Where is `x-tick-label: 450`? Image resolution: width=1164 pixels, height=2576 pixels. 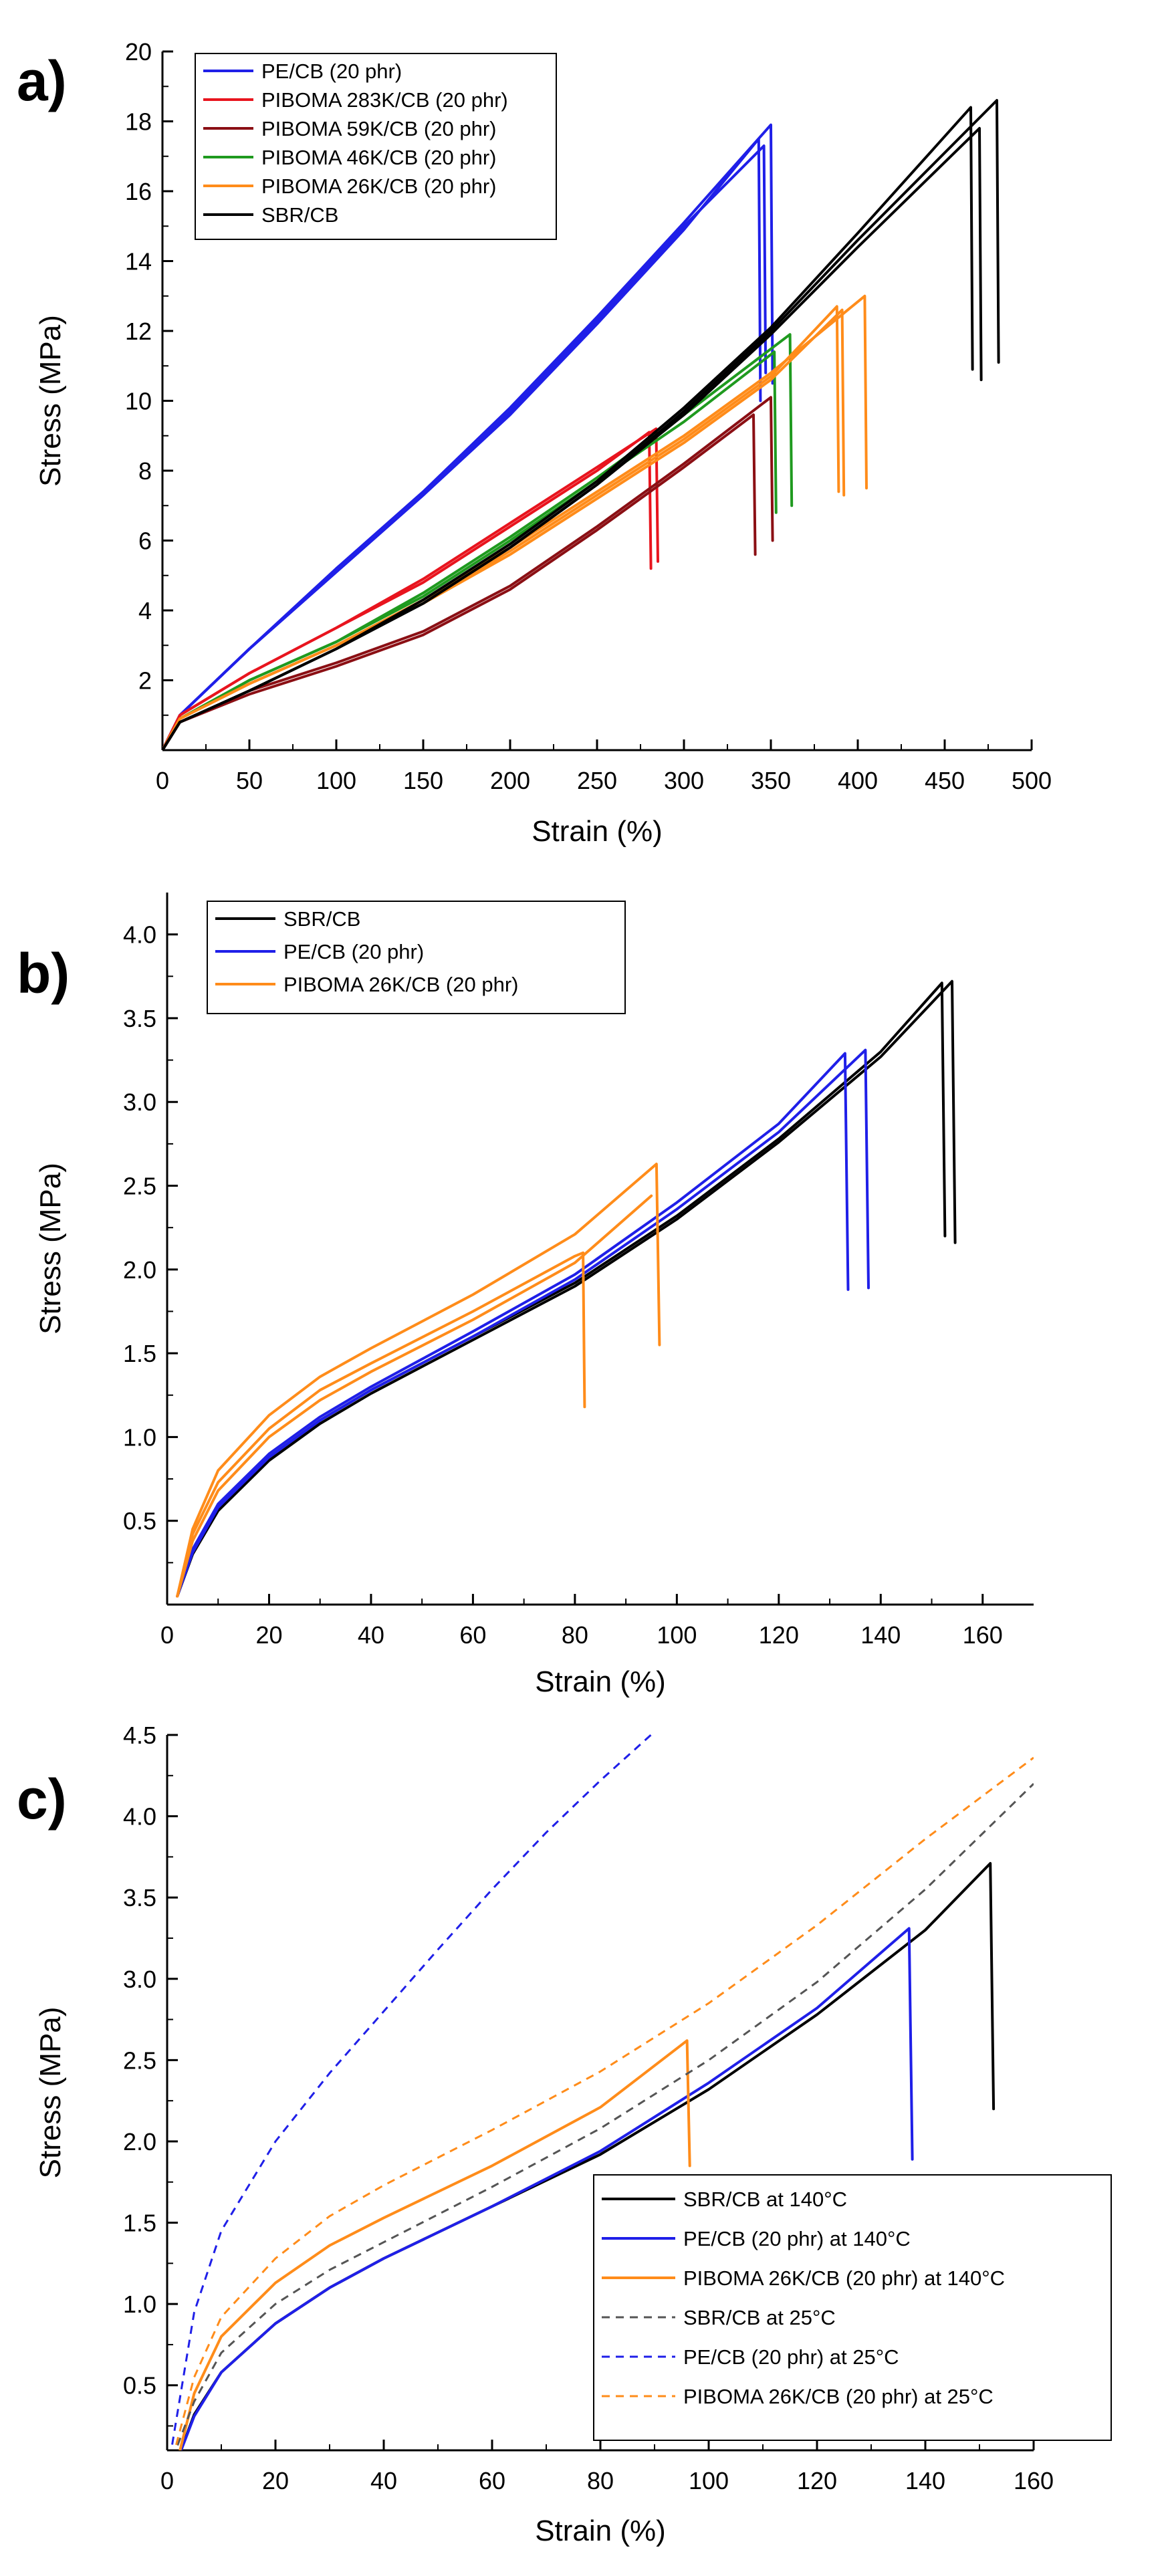
x-tick-label: 450 is located at coordinates (945, 780).